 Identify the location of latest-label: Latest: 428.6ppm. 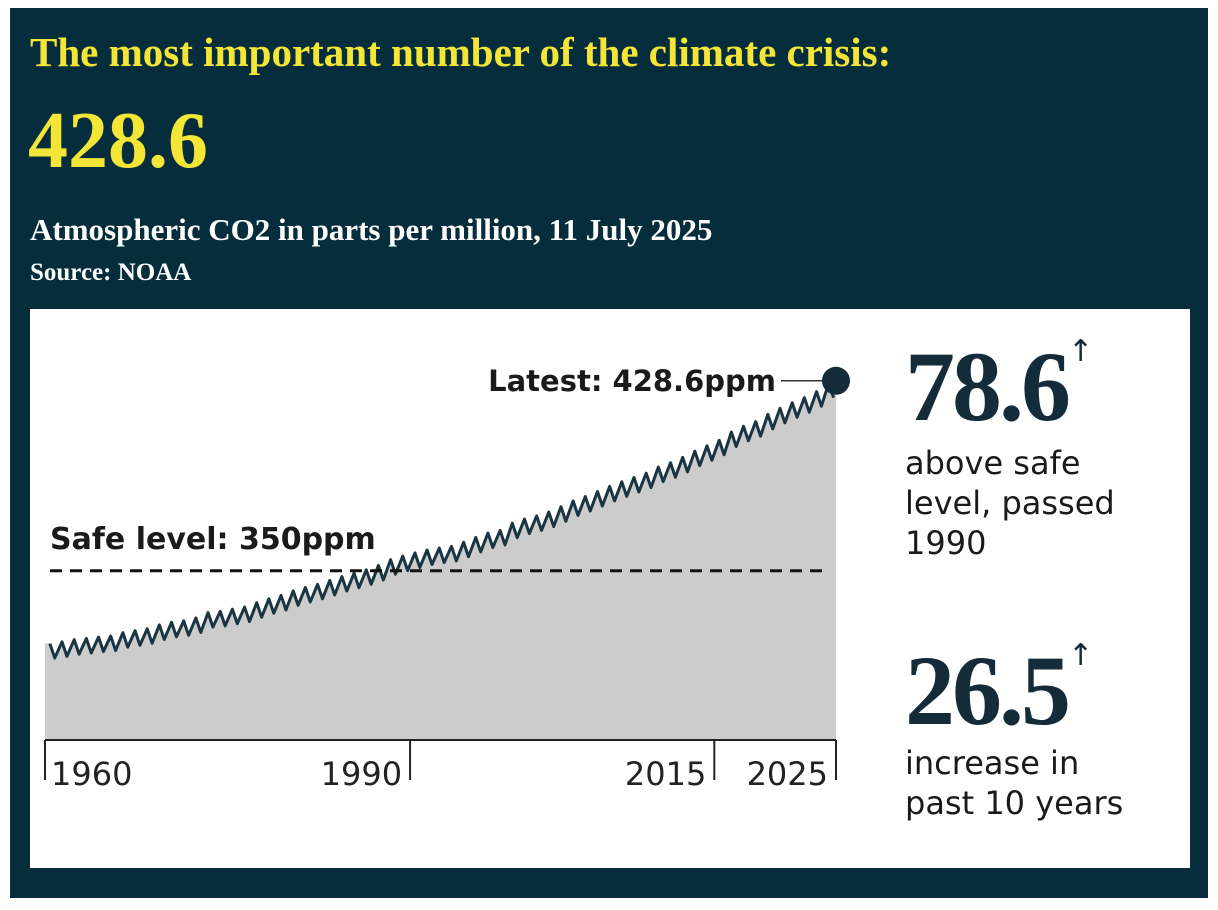
(632, 381).